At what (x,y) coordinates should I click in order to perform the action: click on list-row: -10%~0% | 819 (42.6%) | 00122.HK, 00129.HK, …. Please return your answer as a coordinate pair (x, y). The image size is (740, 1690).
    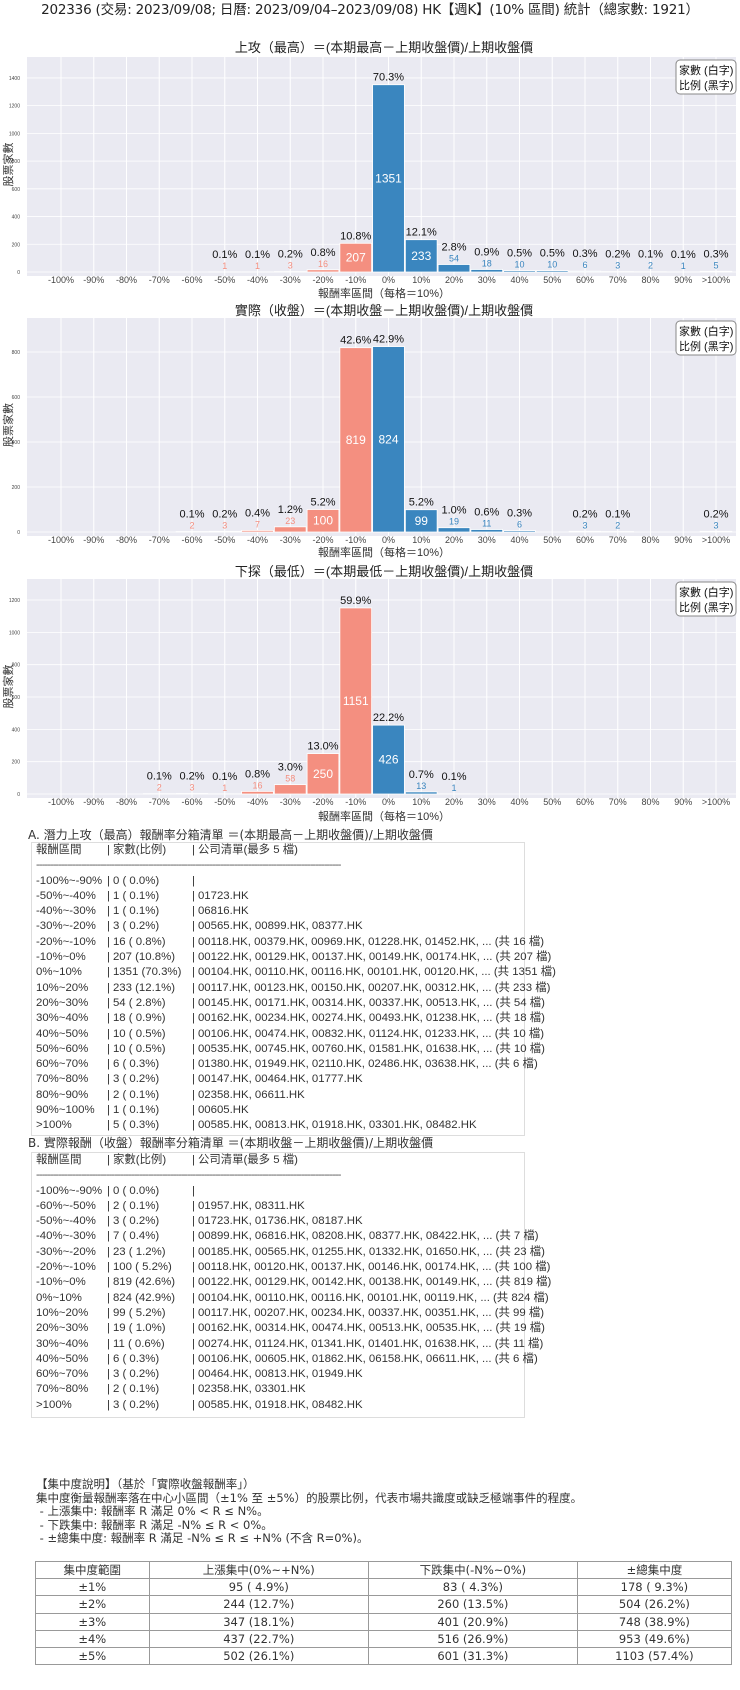
    Looking at the image, I should click on (293, 1282).